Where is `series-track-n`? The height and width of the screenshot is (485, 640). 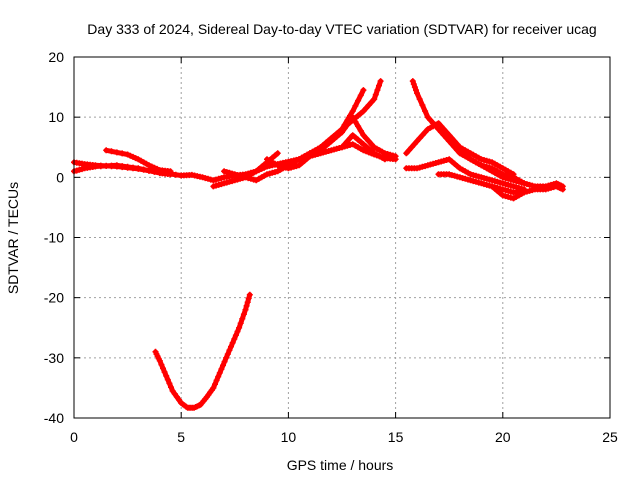 series-track-n is located at coordinates (527, 192).